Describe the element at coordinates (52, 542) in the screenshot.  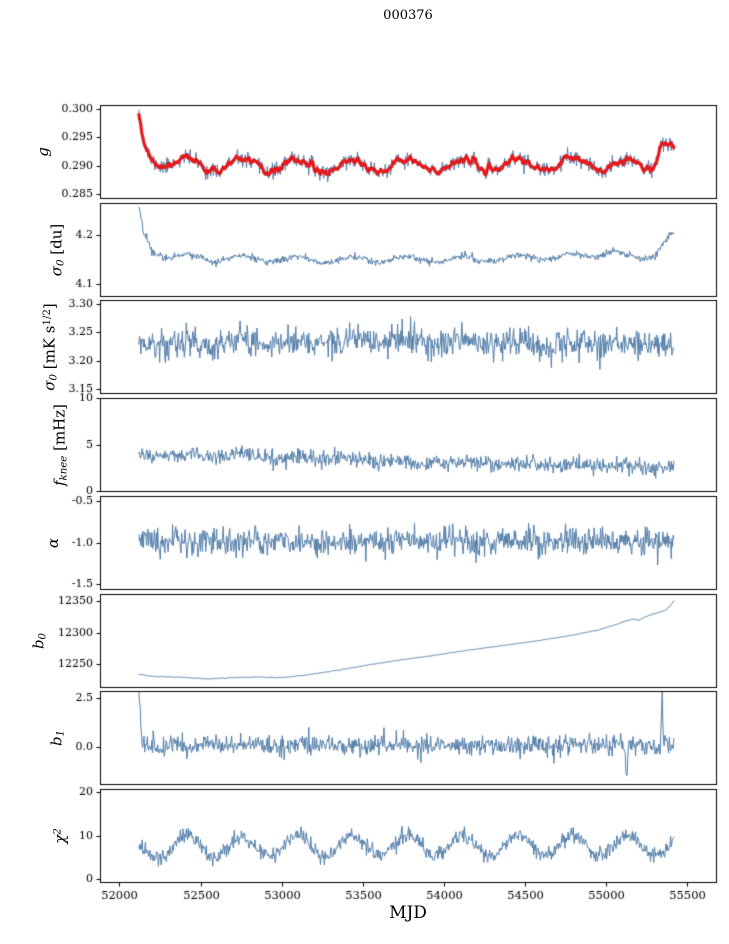
I see `y-axis-label-4: α` at that location.